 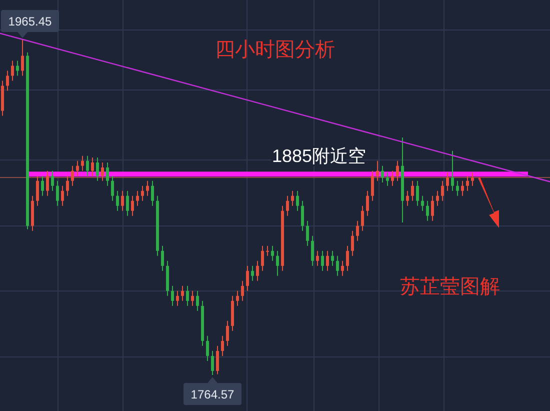 I want to click on ref-line-label: 1885附近空, so click(x=319, y=156).